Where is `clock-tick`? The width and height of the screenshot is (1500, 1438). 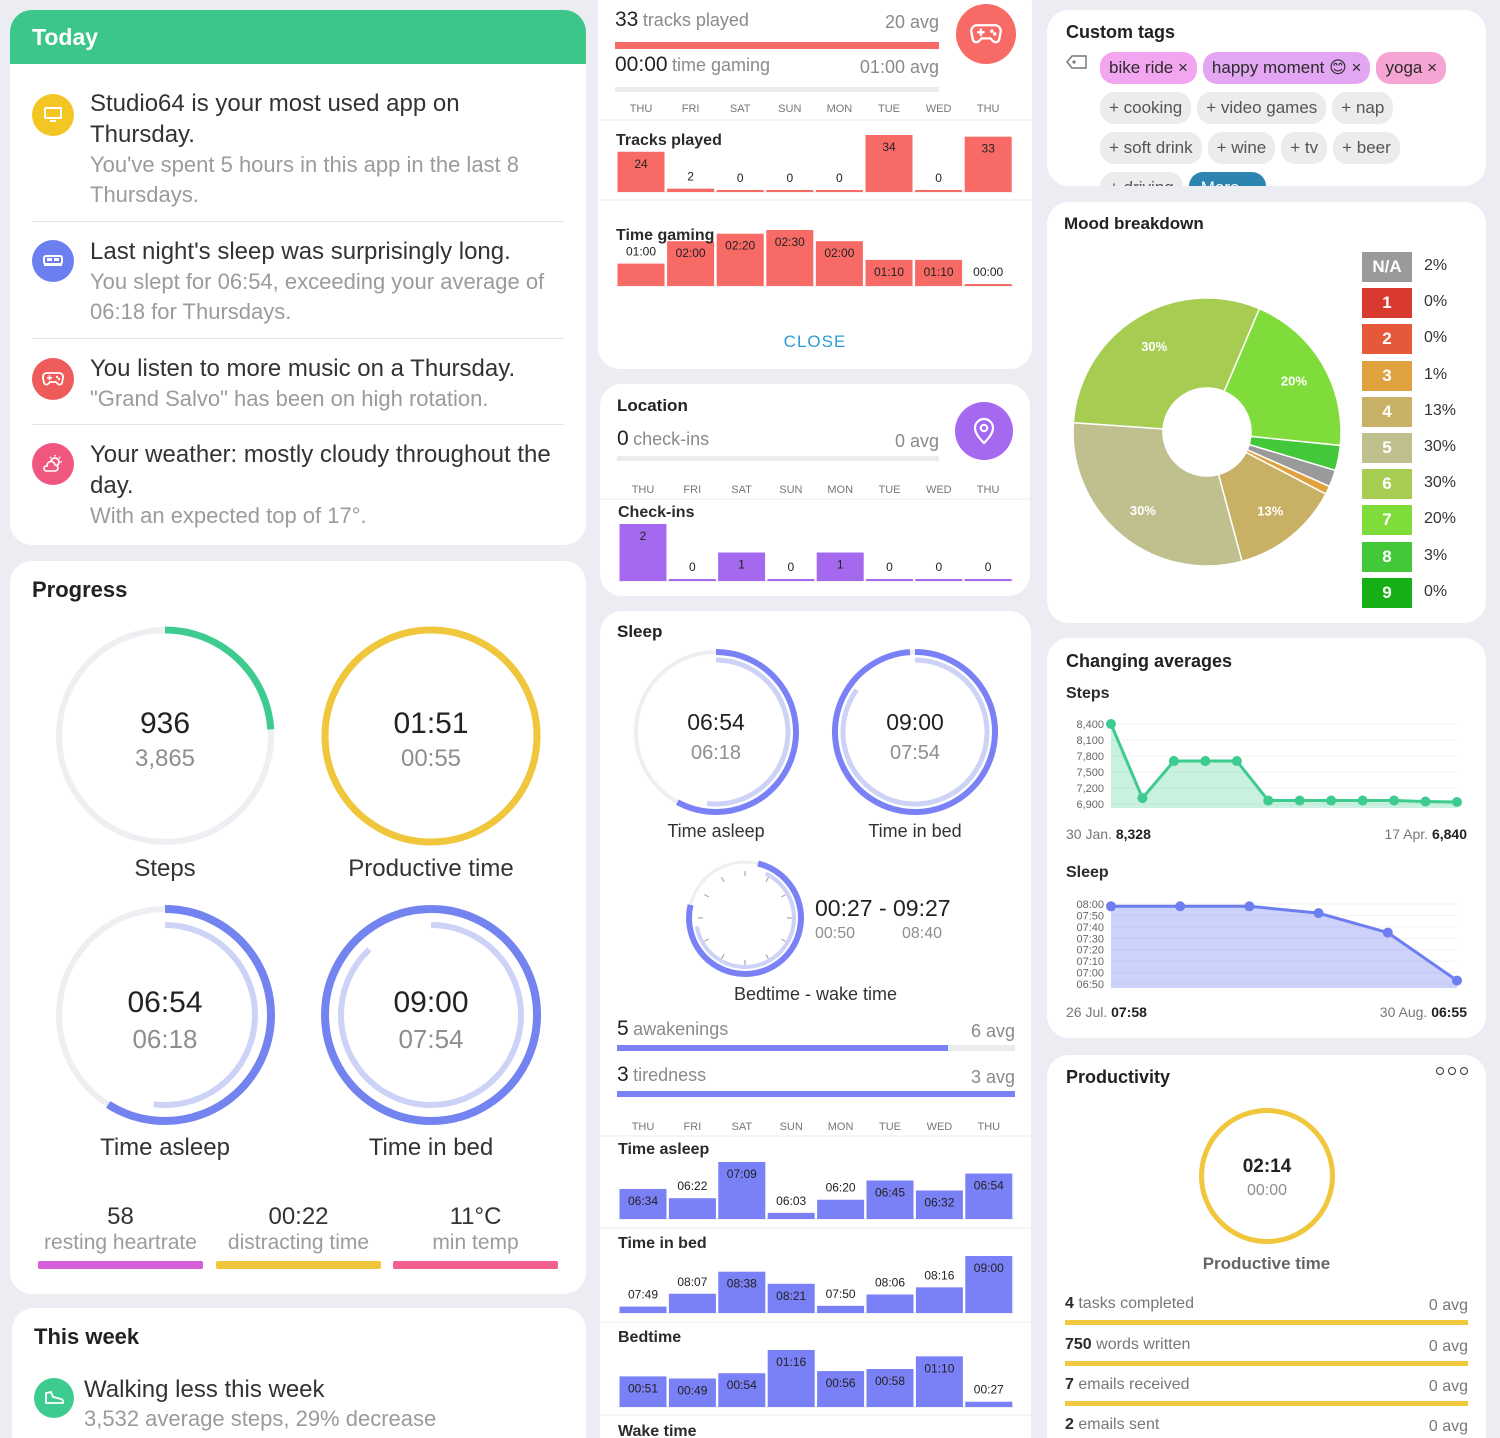 clock-tick is located at coordinates (723, 956).